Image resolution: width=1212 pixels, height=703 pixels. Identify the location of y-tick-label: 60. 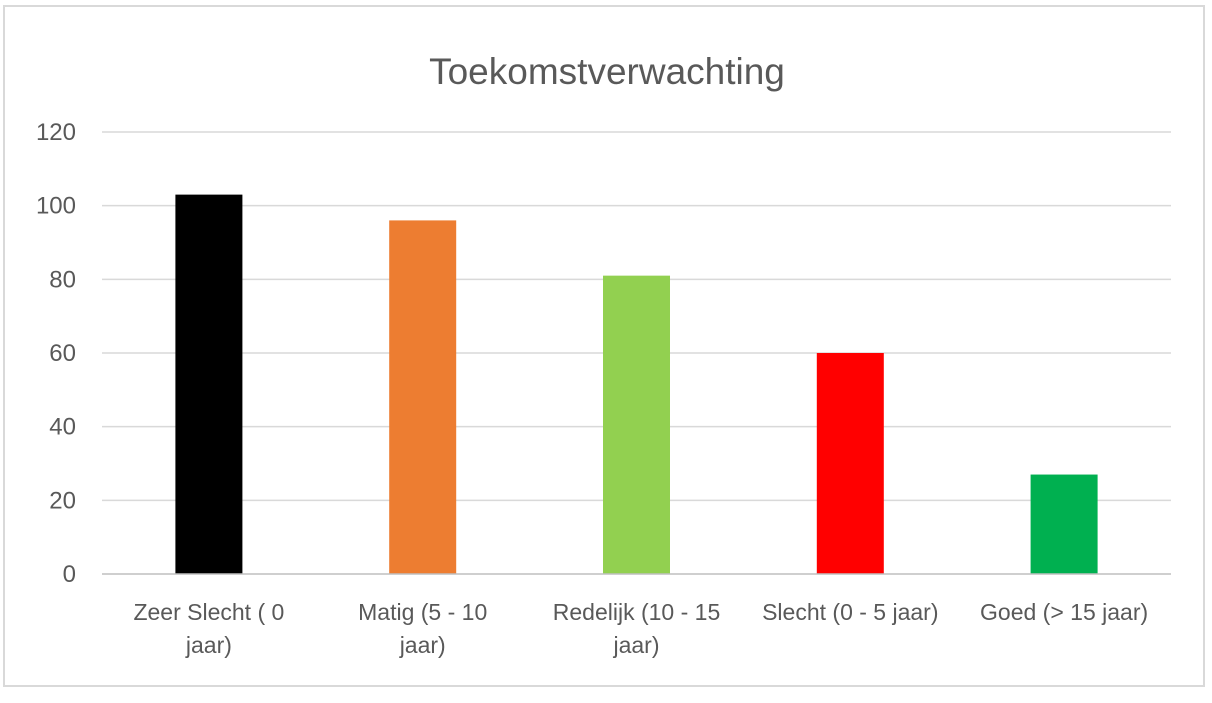
(62, 353).